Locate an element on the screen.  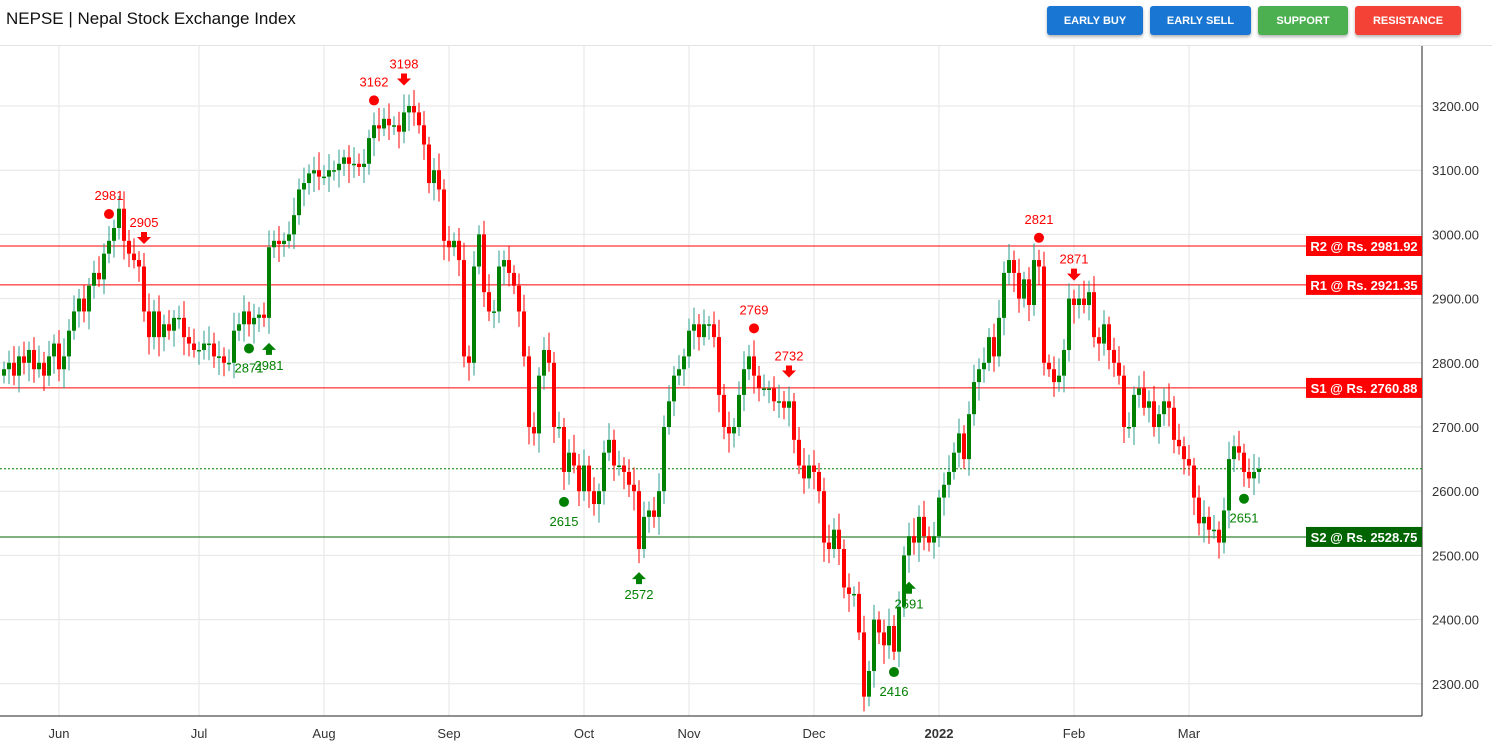
early-sell-button: EARLY SELL is located at coordinates (1200, 20).